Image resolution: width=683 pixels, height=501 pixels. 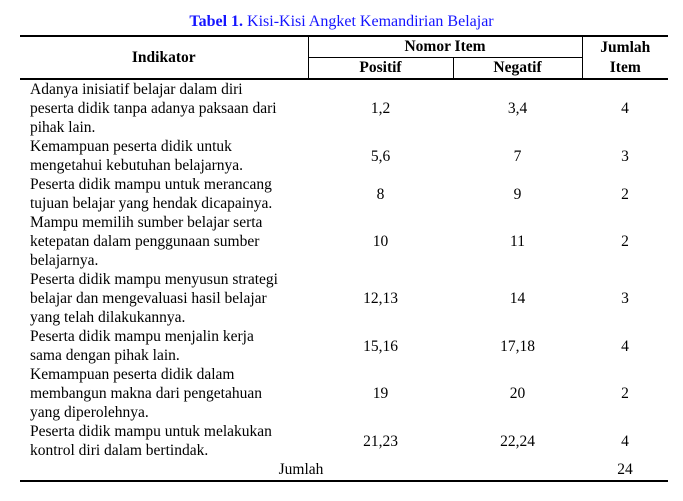 I want to click on table-caption-text: Kisi-Kisi Angket Kemandirian Belajar, so click(x=370, y=21).